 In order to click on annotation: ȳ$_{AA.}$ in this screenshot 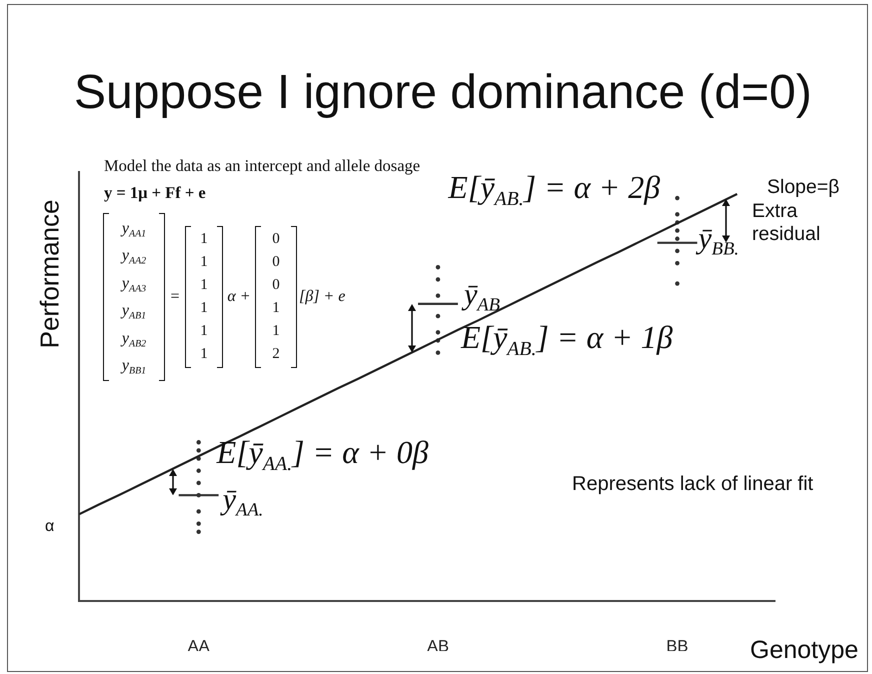, I will do `click(243, 501)`.